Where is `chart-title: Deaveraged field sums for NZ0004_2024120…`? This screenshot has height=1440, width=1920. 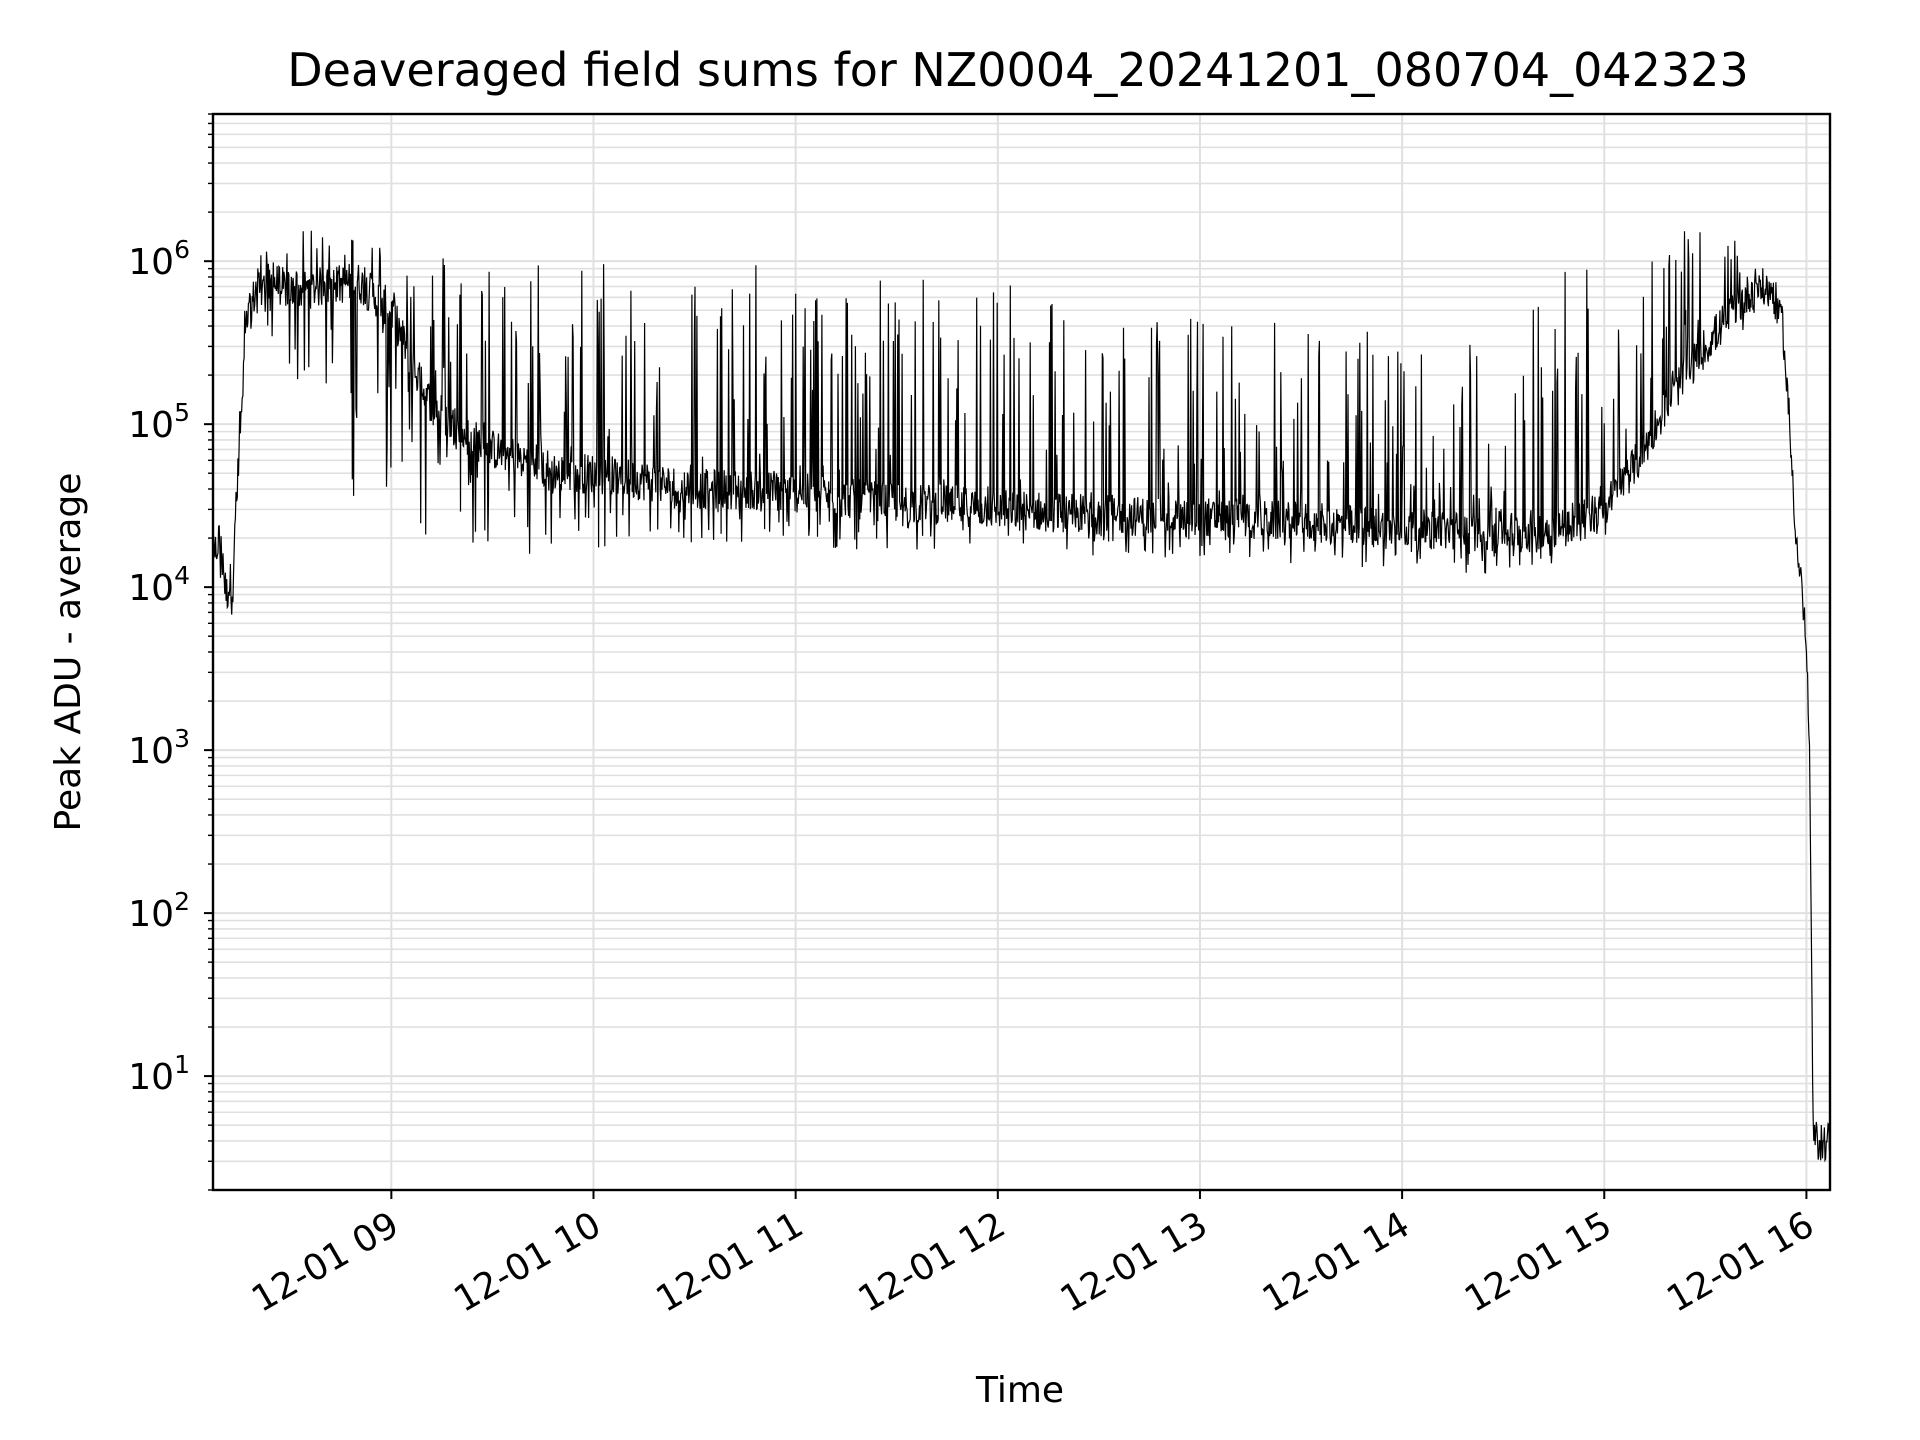 chart-title: Deaveraged field sums for NZ0004_2024120… is located at coordinates (1017, 70).